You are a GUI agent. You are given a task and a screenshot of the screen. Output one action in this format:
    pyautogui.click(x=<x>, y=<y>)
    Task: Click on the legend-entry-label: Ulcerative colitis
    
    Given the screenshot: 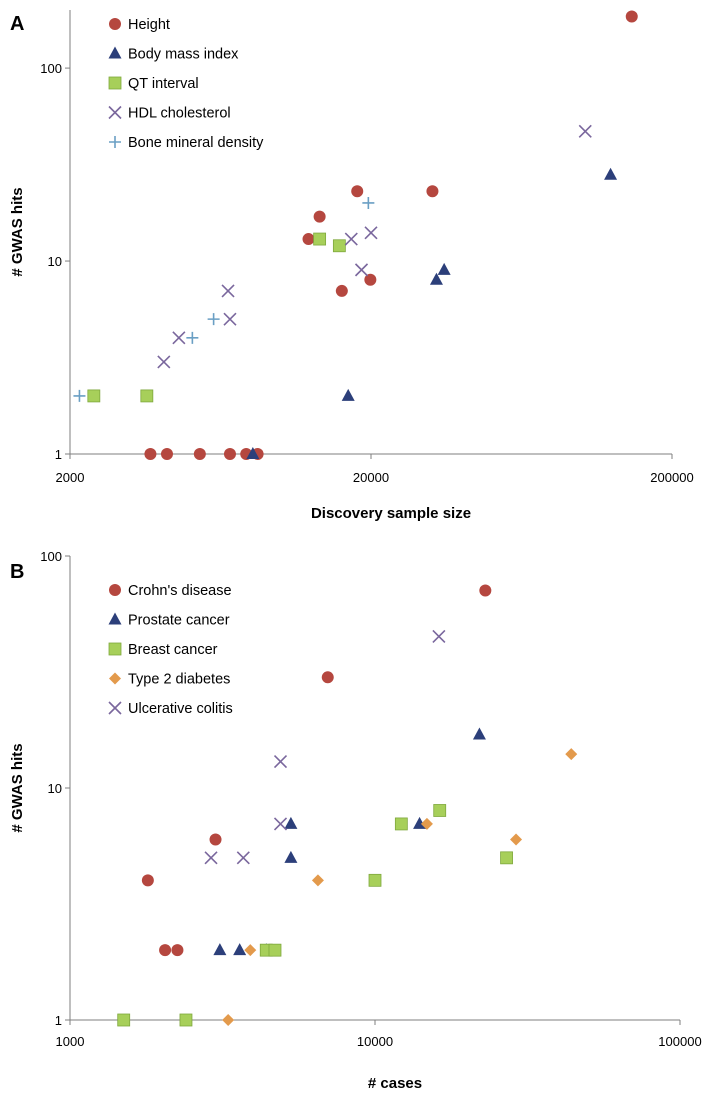 What is the action you would take?
    pyautogui.click(x=180, y=709)
    